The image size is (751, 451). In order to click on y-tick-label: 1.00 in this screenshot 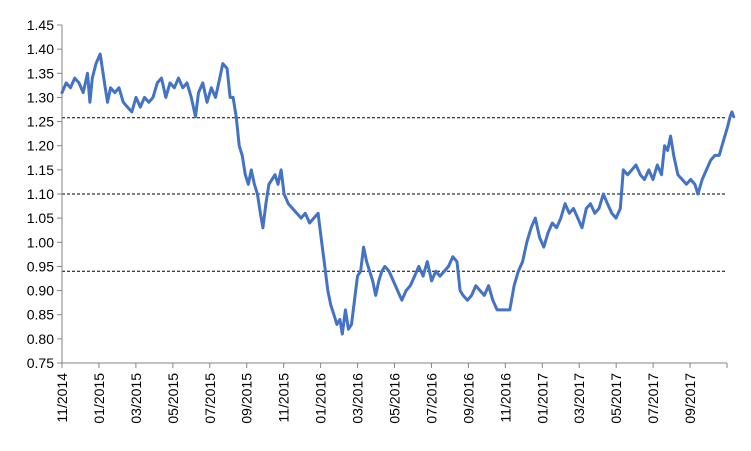, I will do `click(40, 242)`.